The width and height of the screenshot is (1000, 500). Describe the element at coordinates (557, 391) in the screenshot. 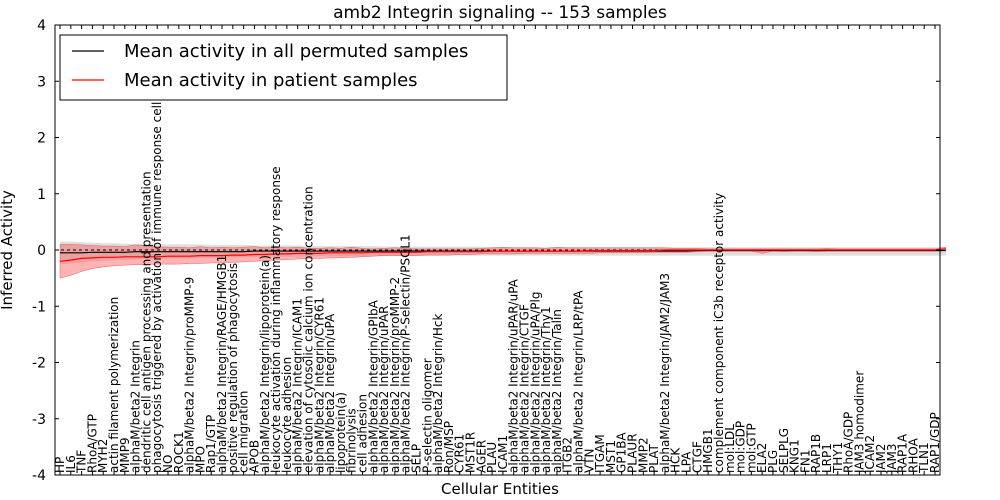

I see `entity-label: alphaM/beta2 Integrin/Talin` at that location.